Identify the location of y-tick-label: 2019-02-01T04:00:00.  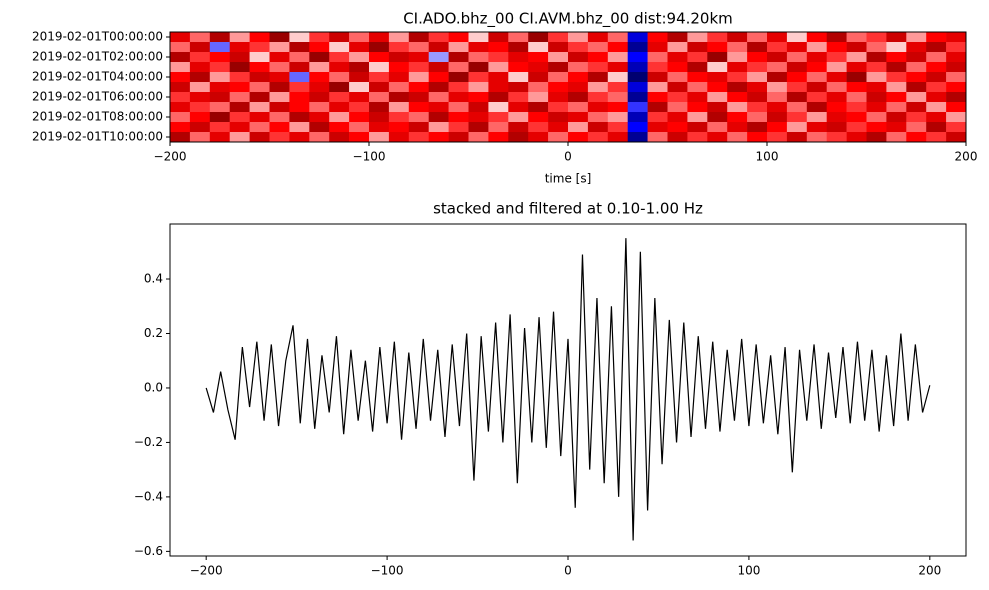
(97, 77).